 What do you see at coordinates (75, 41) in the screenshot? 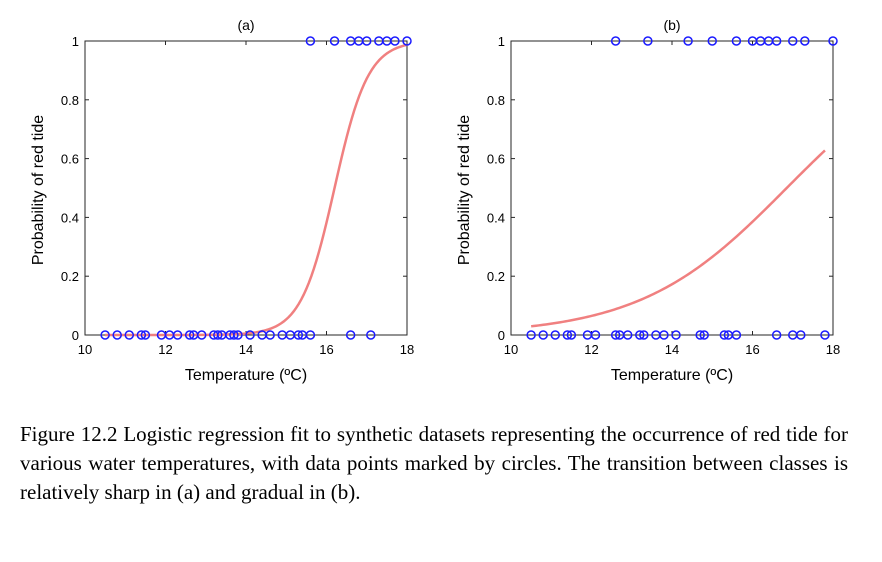
I see `y-tick-label-a: 1` at bounding box center [75, 41].